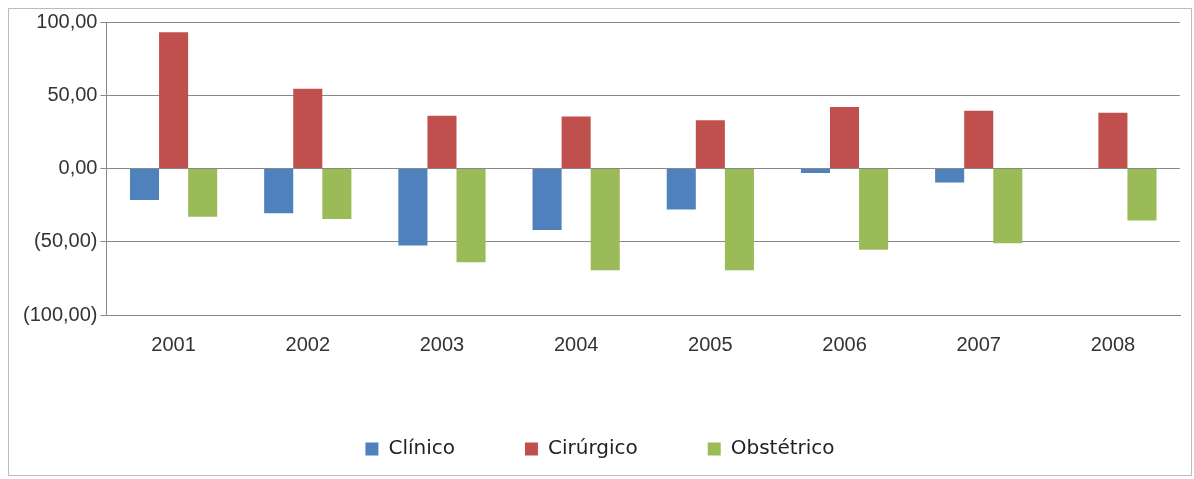  Describe the element at coordinates (308, 343) in the screenshot. I see `x-tick-label: 2002` at that location.